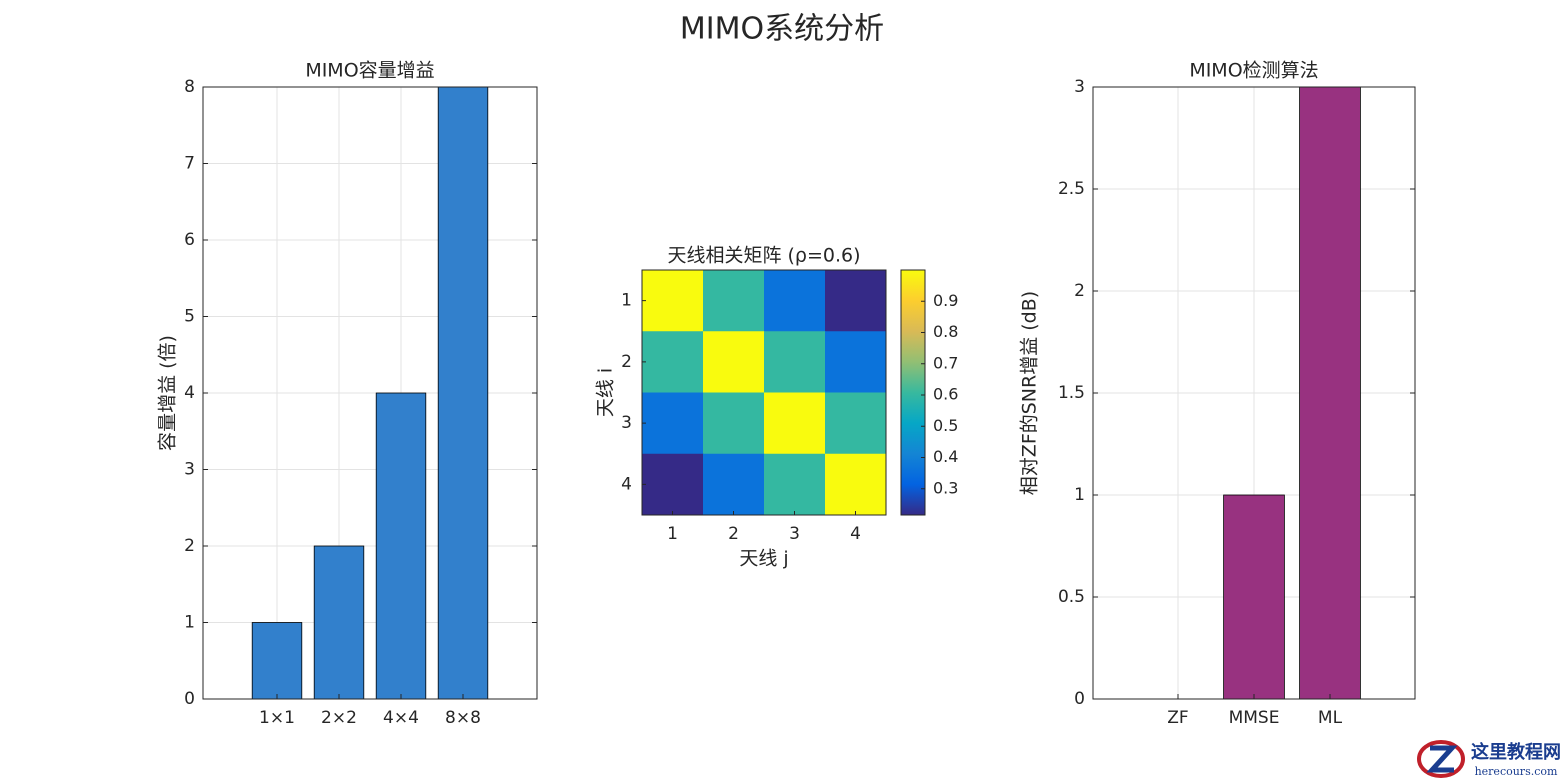 This screenshot has width=1563, height=782. I want to click on colorbar-tick-label: 0.4, so click(945, 456).